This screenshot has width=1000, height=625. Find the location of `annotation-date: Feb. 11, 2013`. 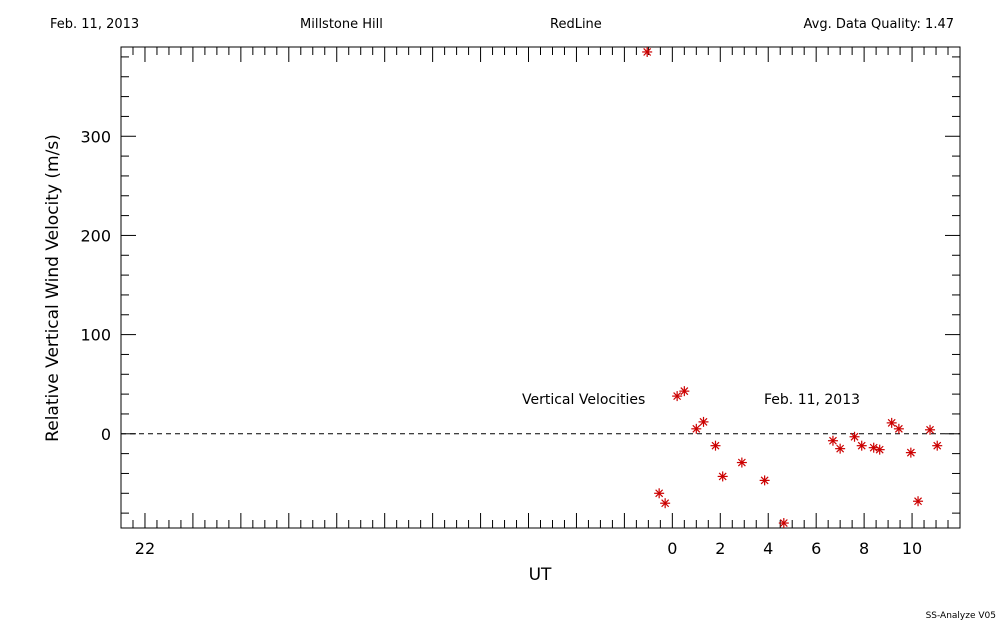

annotation-date: Feb. 11, 2013 is located at coordinates (812, 400).